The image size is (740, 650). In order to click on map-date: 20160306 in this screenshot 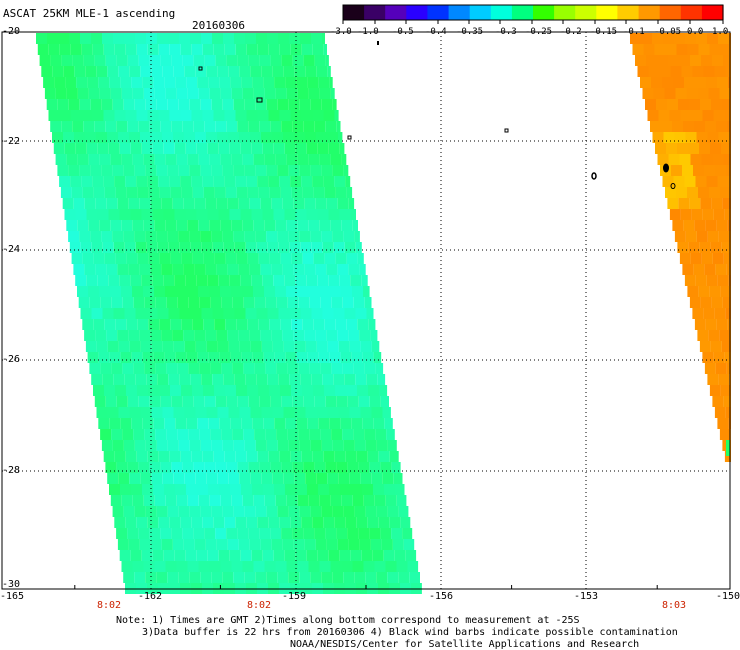, I will do `click(218, 25)`.